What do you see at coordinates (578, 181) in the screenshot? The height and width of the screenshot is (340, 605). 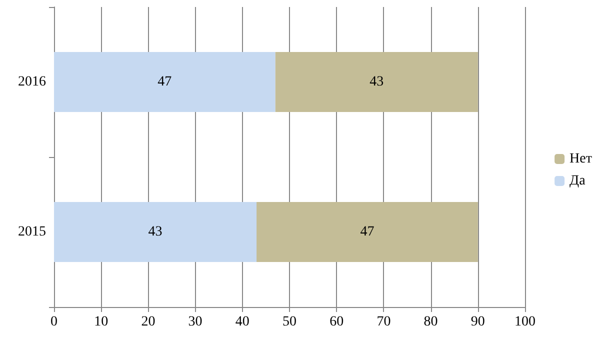 I see `legend-label: Да` at bounding box center [578, 181].